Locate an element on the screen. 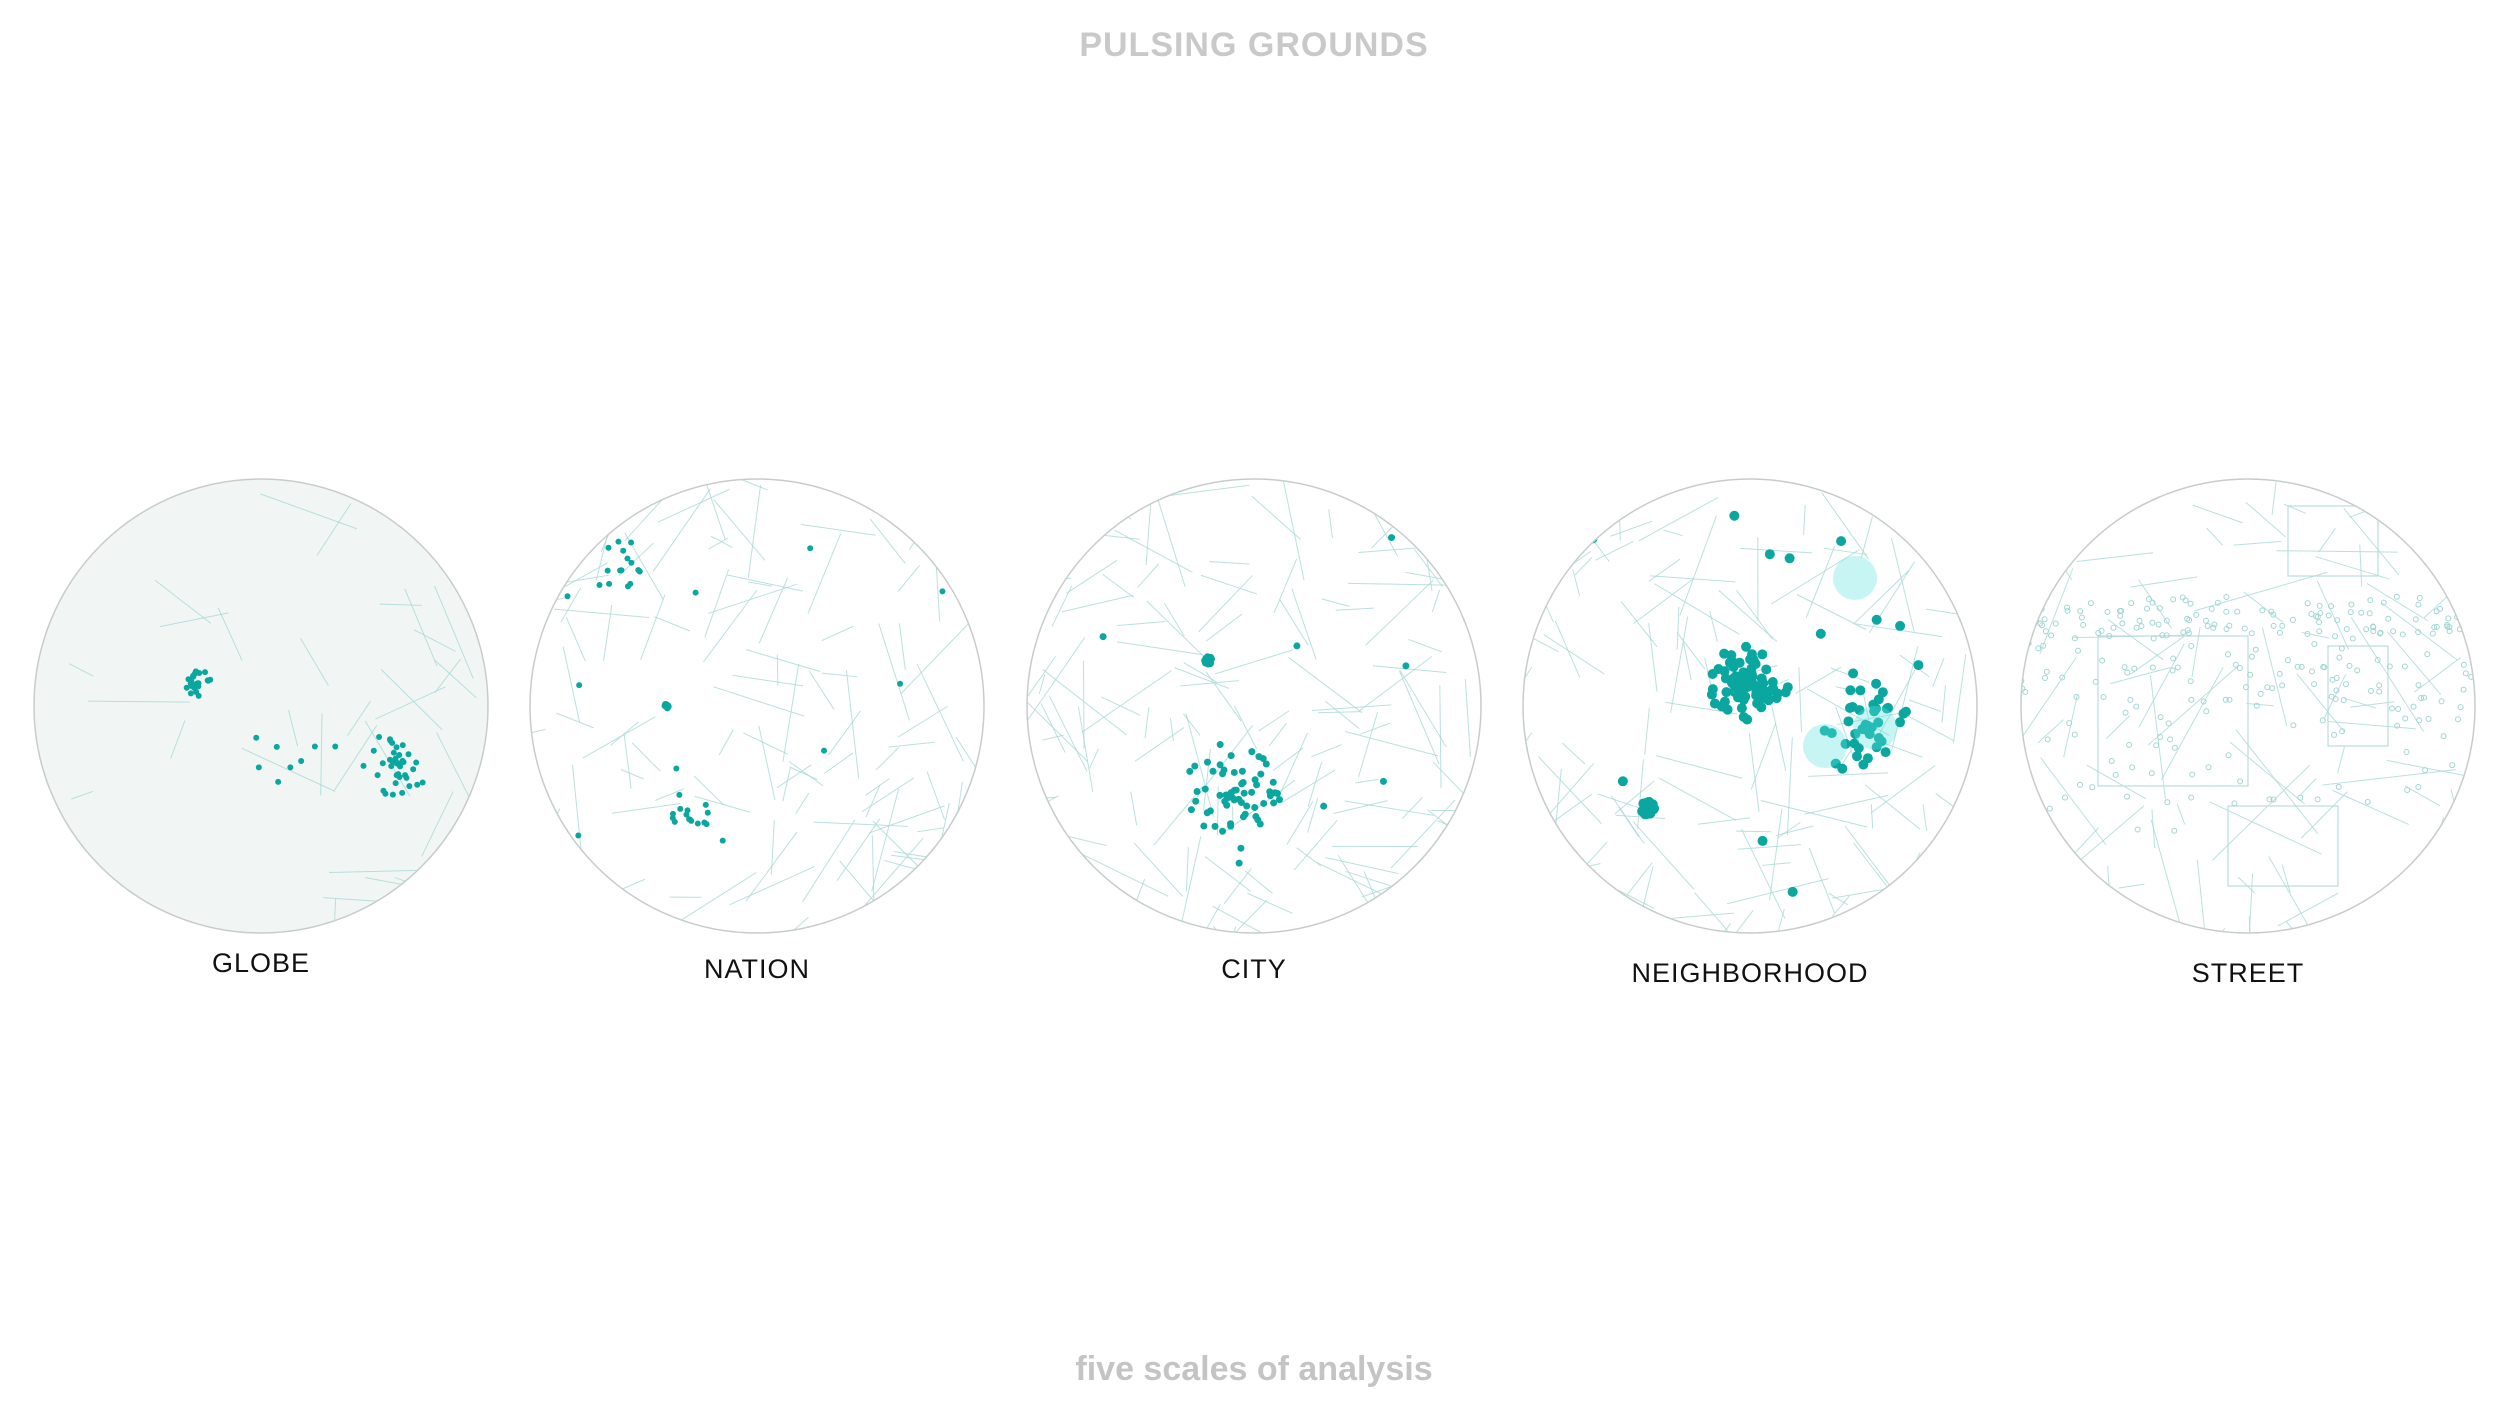 The height and width of the screenshot is (1406, 2500). scale-label: GLOBE is located at coordinates (261, 963).